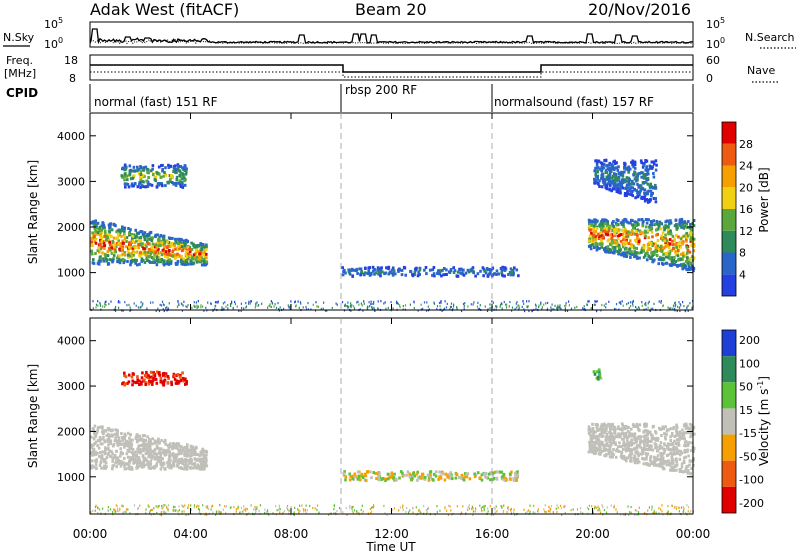 The image size is (800, 554). I want to click on radar-title: Adak West (fitACF), so click(164, 9).